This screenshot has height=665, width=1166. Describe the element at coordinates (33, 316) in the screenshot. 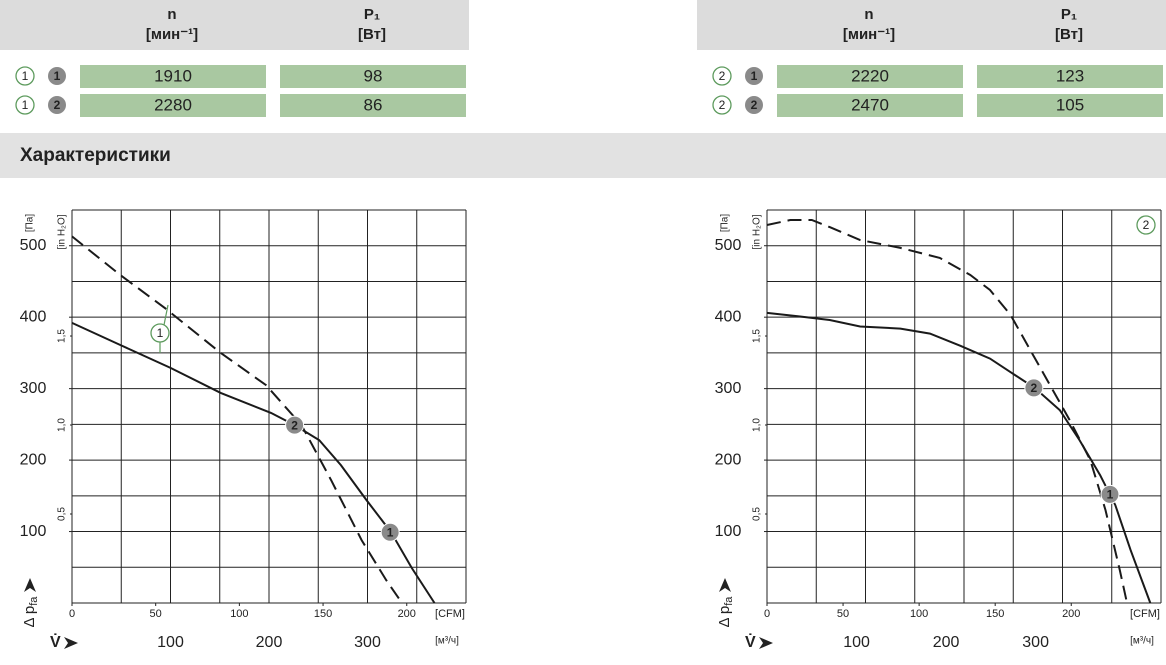

I see `y-tick-label: 400` at that location.